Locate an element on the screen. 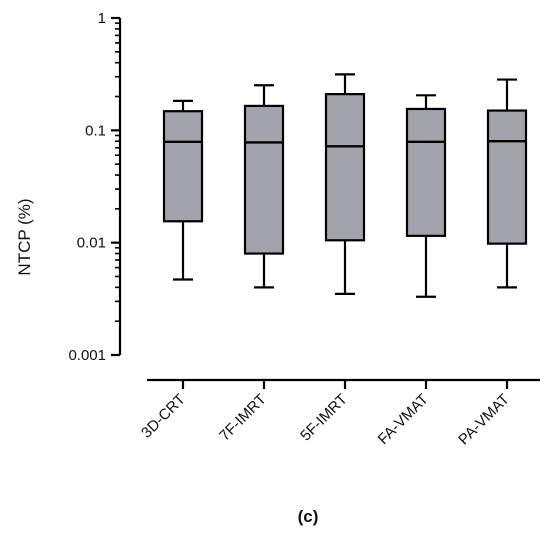 The width and height of the screenshot is (550, 540). y-tick-label: 0.01 is located at coordinates (91, 243).